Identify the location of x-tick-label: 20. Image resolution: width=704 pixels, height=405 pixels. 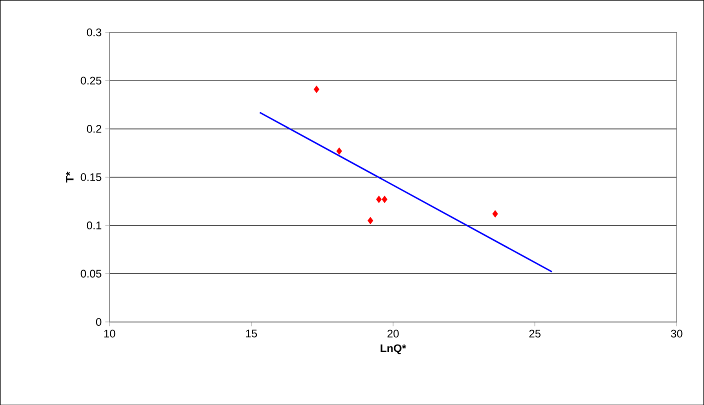
(393, 334).